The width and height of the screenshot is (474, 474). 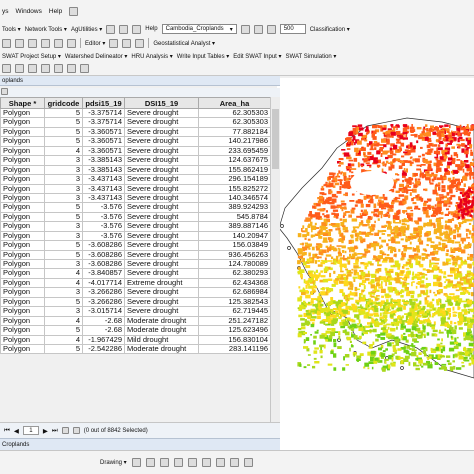 I want to click on table-row: Polygon 3 -3.576 Severe drought 140.20947, so click(x=135, y=236).